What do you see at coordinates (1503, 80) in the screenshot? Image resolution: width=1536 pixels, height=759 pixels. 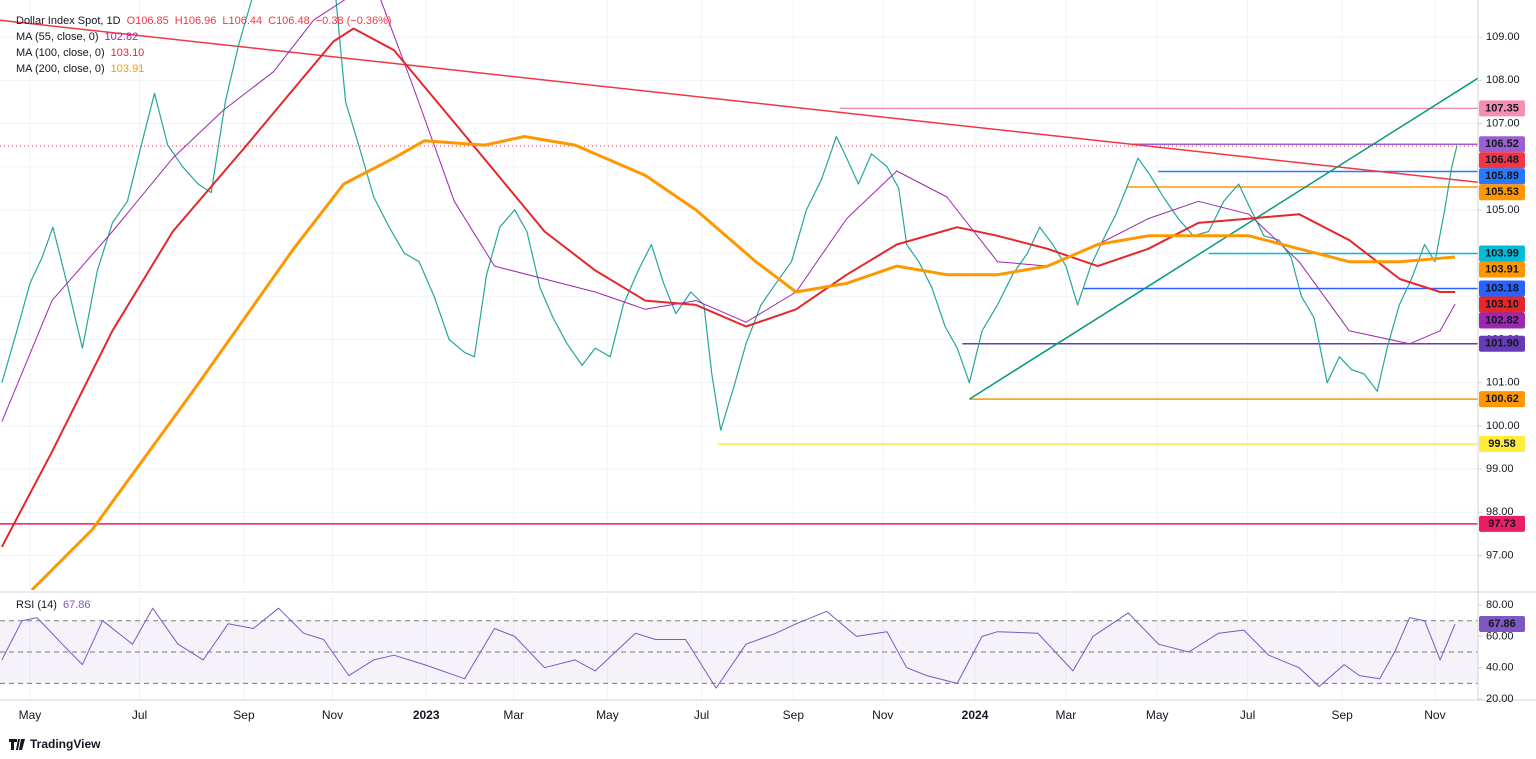 I see `y-tick-label: 108.00` at bounding box center [1503, 80].